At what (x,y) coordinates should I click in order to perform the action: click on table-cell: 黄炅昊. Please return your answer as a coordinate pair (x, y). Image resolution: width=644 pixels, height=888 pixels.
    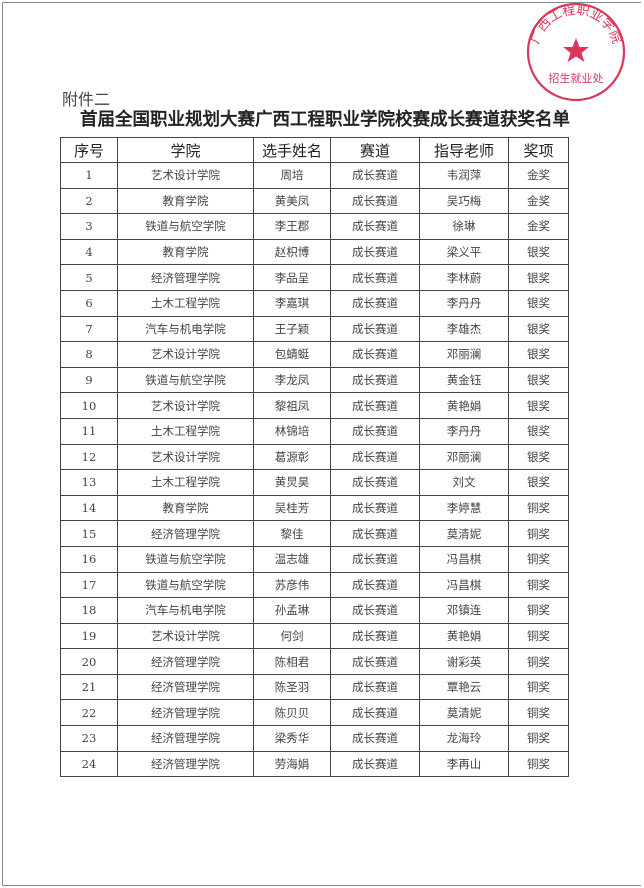
    Looking at the image, I should click on (292, 482).